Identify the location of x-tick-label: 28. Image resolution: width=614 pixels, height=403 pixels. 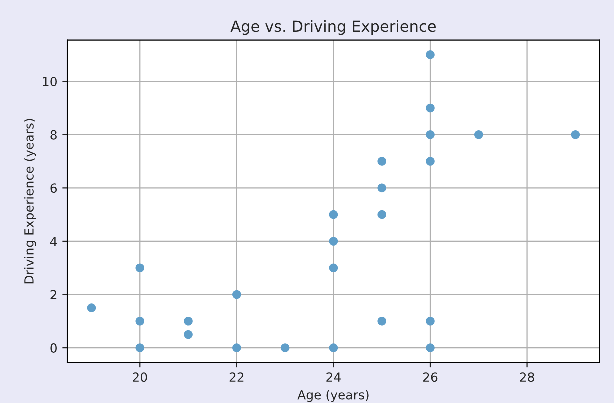
(527, 377).